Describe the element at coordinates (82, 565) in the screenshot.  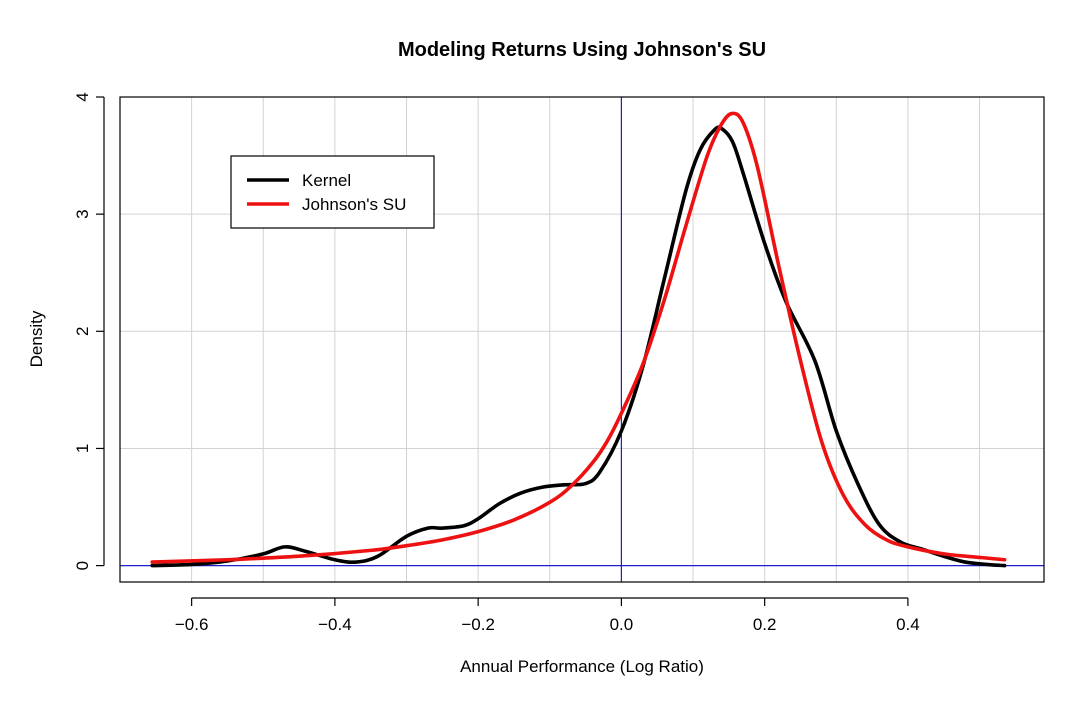
I see `y-tick-label: 0` at that location.